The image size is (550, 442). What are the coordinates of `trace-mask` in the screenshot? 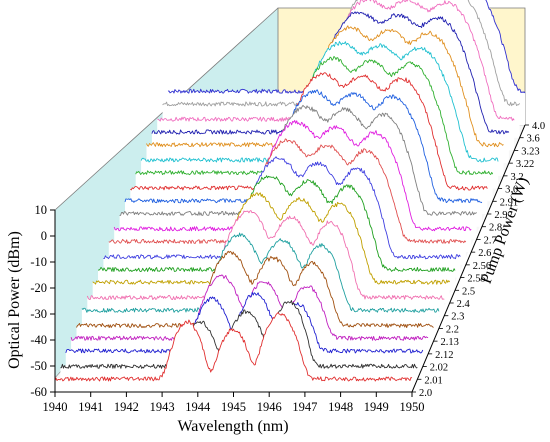 It's located at (233, 352).